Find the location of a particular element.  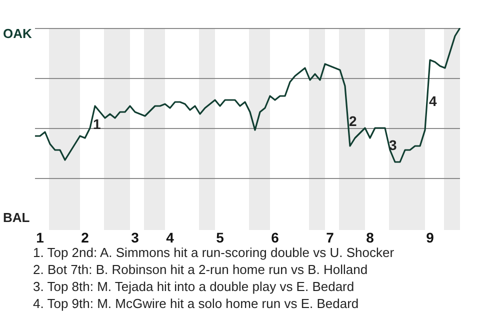

annotation: 4 is located at coordinates (433, 101).